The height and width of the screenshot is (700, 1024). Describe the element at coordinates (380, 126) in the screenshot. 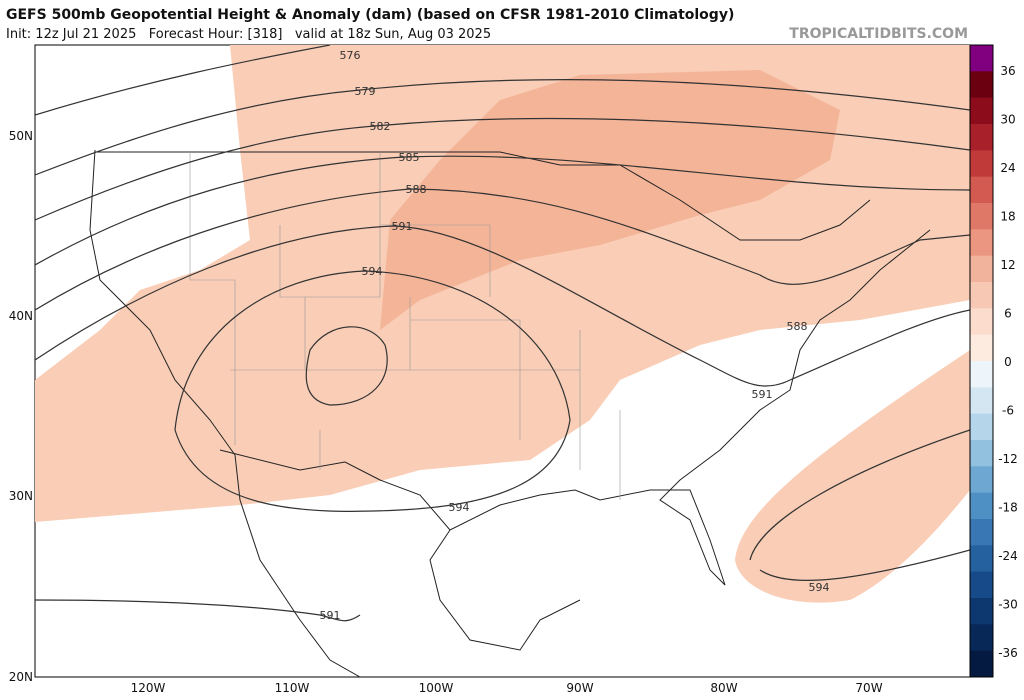

I see `contour-label: 582` at that location.